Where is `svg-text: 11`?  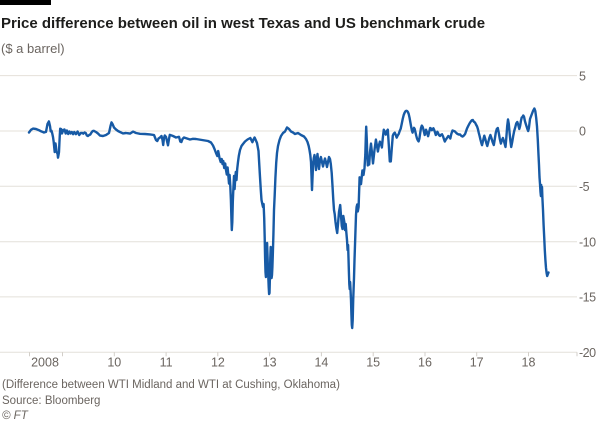 svg-text: 11 is located at coordinates (166, 363).